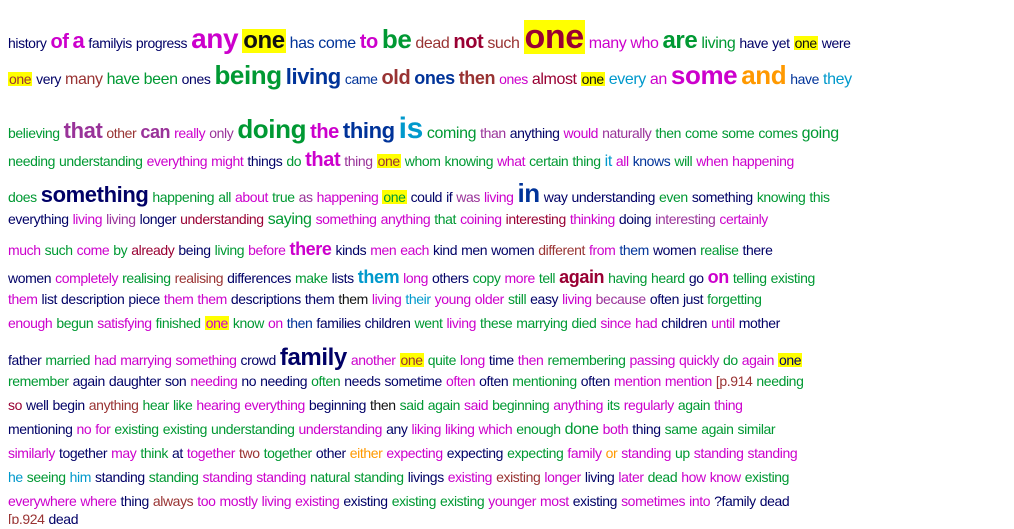  I want to click on cloud-word: realising, so click(199, 278).